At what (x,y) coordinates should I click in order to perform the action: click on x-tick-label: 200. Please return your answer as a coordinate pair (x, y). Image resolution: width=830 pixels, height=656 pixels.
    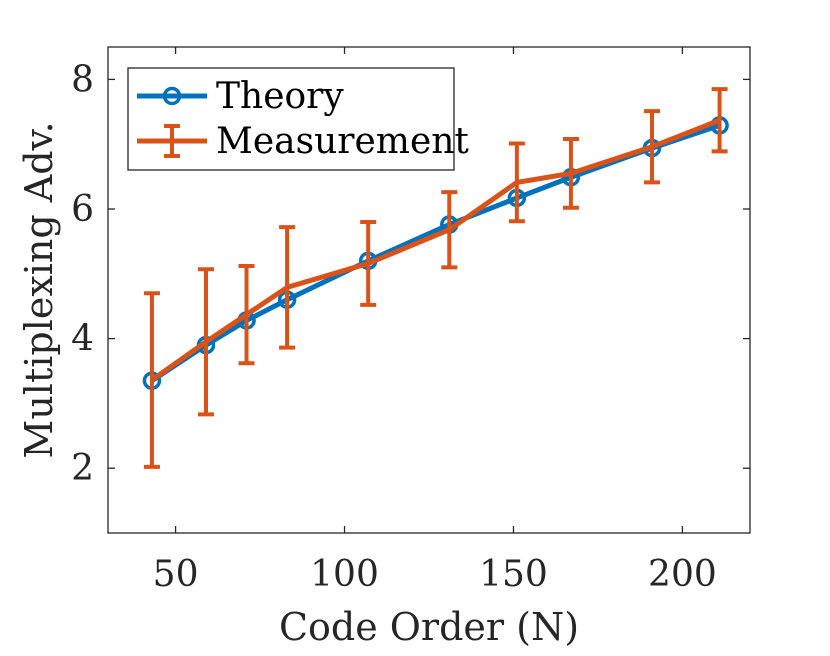
    Looking at the image, I should click on (682, 574).